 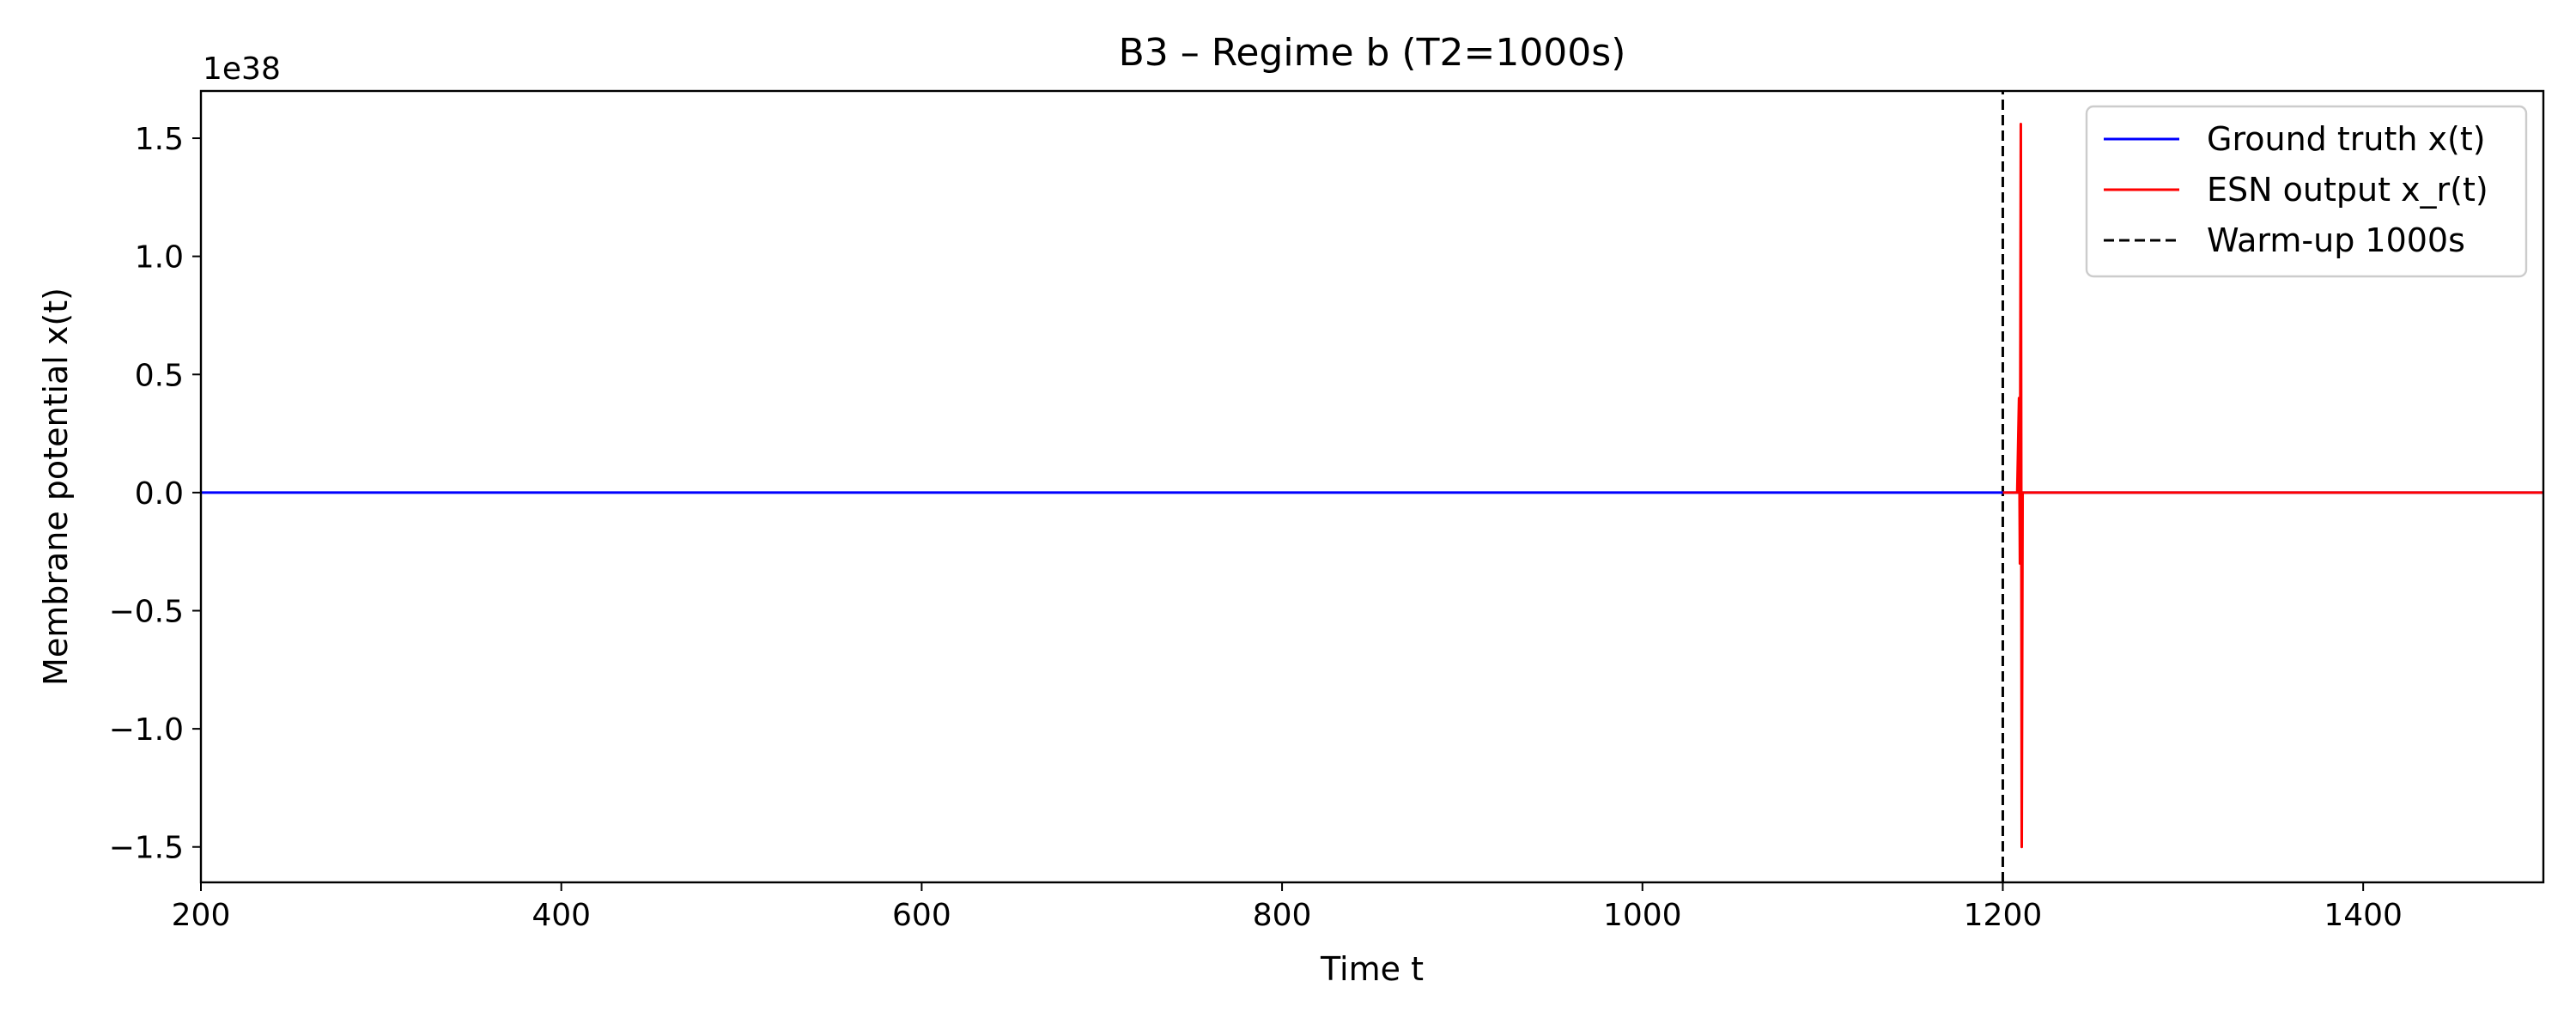 What do you see at coordinates (2347, 190) in the screenshot?
I see `legend-entry-label: ESN output x_r(t)` at bounding box center [2347, 190].